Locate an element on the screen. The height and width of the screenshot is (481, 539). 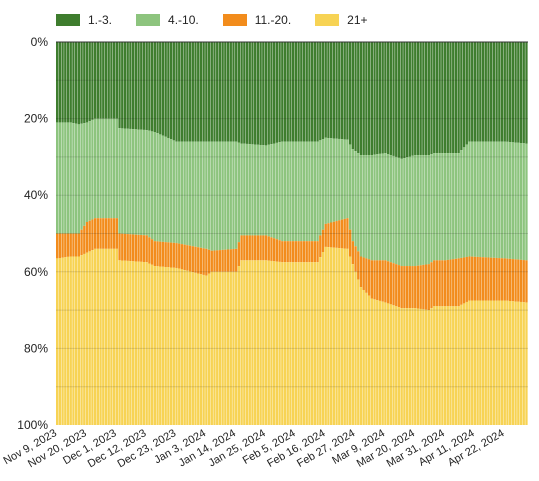
legend-item-1-3: 1.-3. is located at coordinates (84, 20).